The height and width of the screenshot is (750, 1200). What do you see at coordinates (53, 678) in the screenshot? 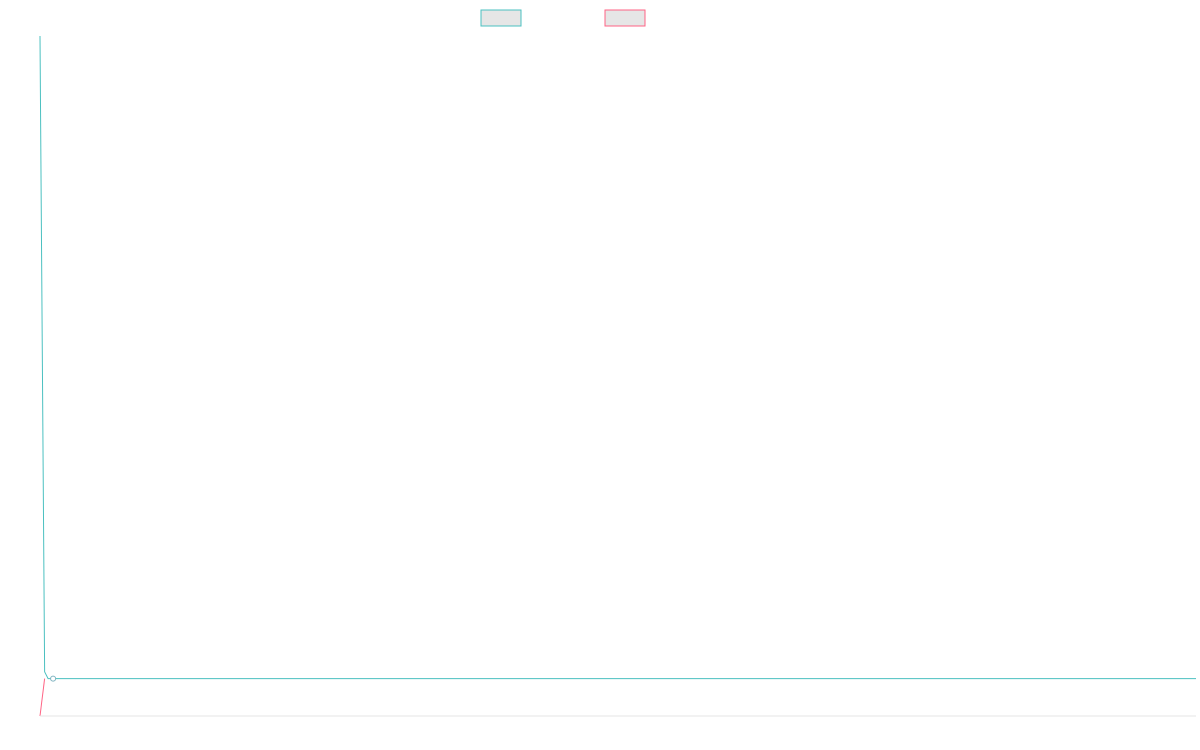
I see `series-1-point` at bounding box center [53, 678].